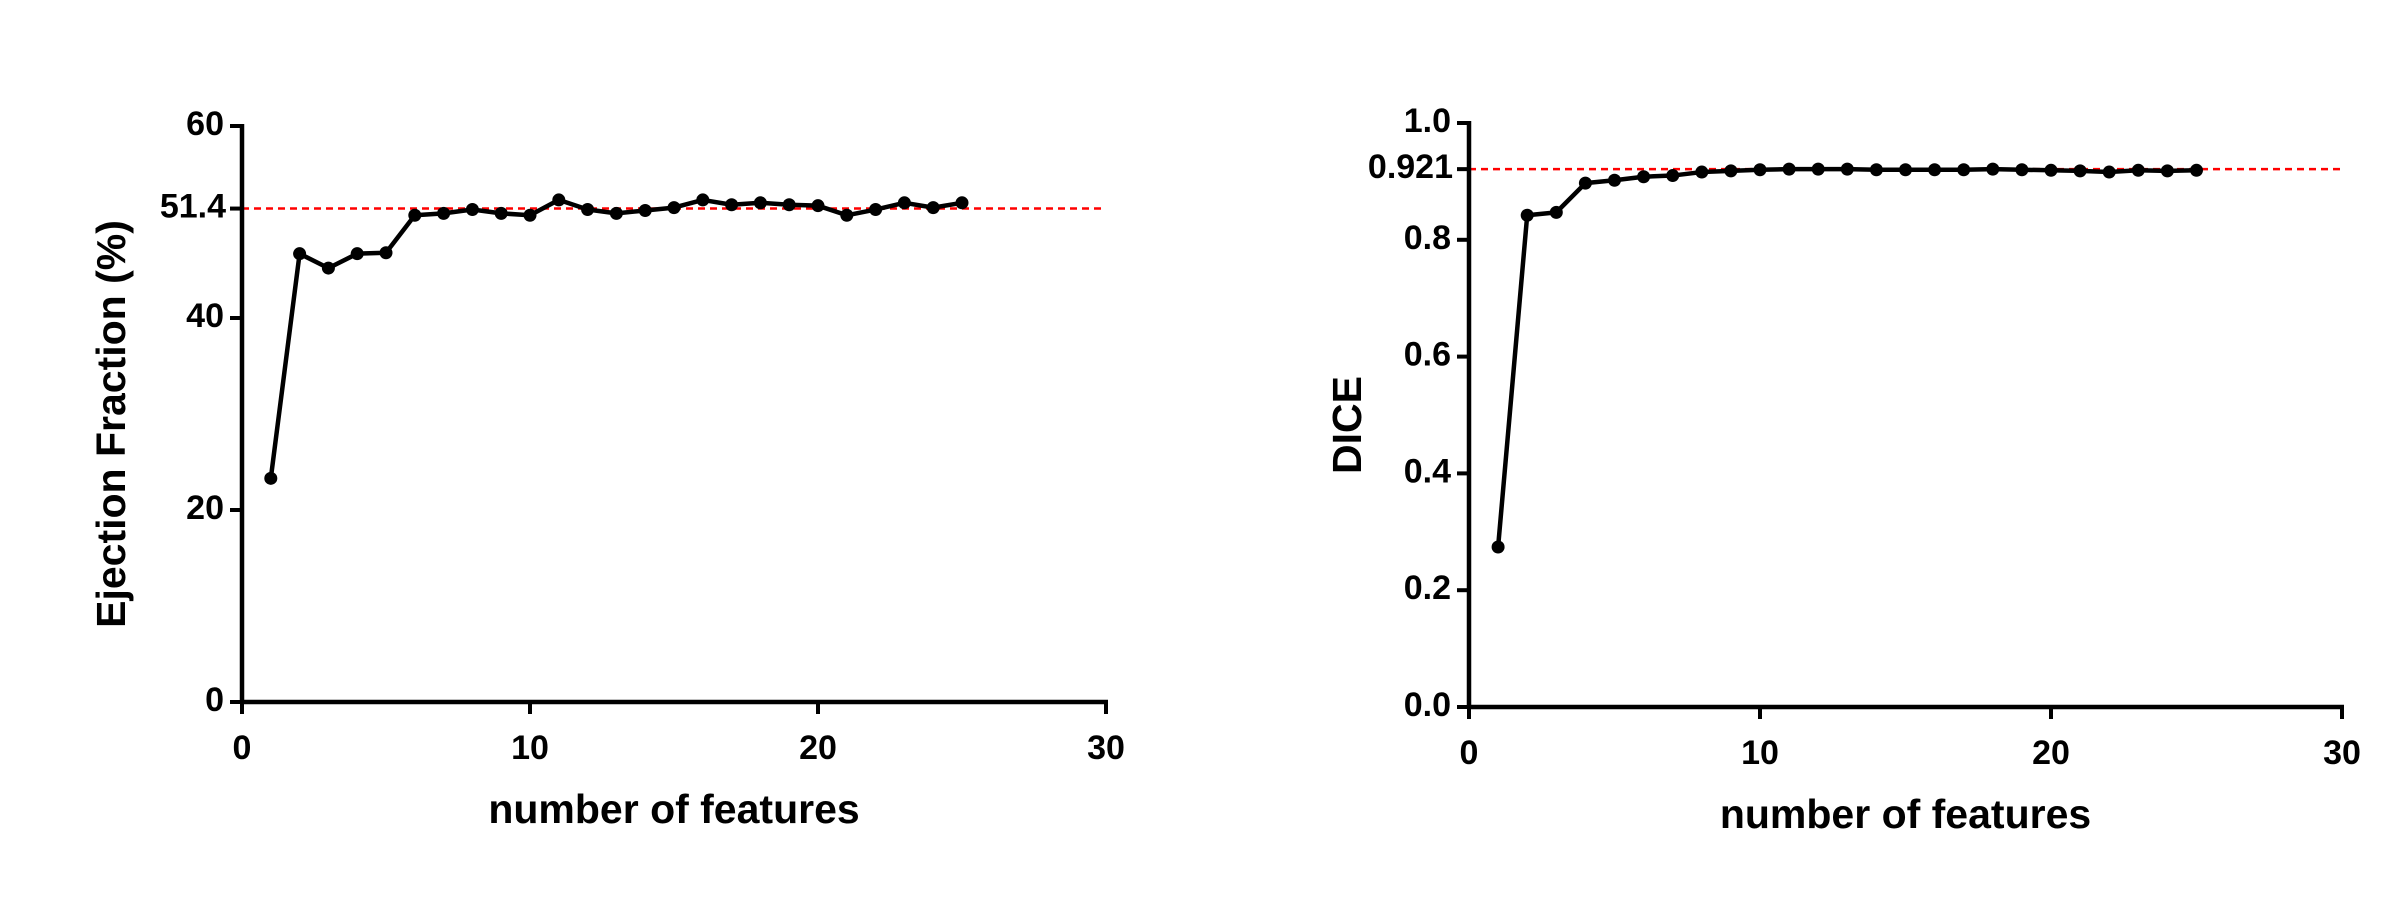 The width and height of the screenshot is (2388, 919). I want to click on y-tick-label: 60, so click(205, 124).